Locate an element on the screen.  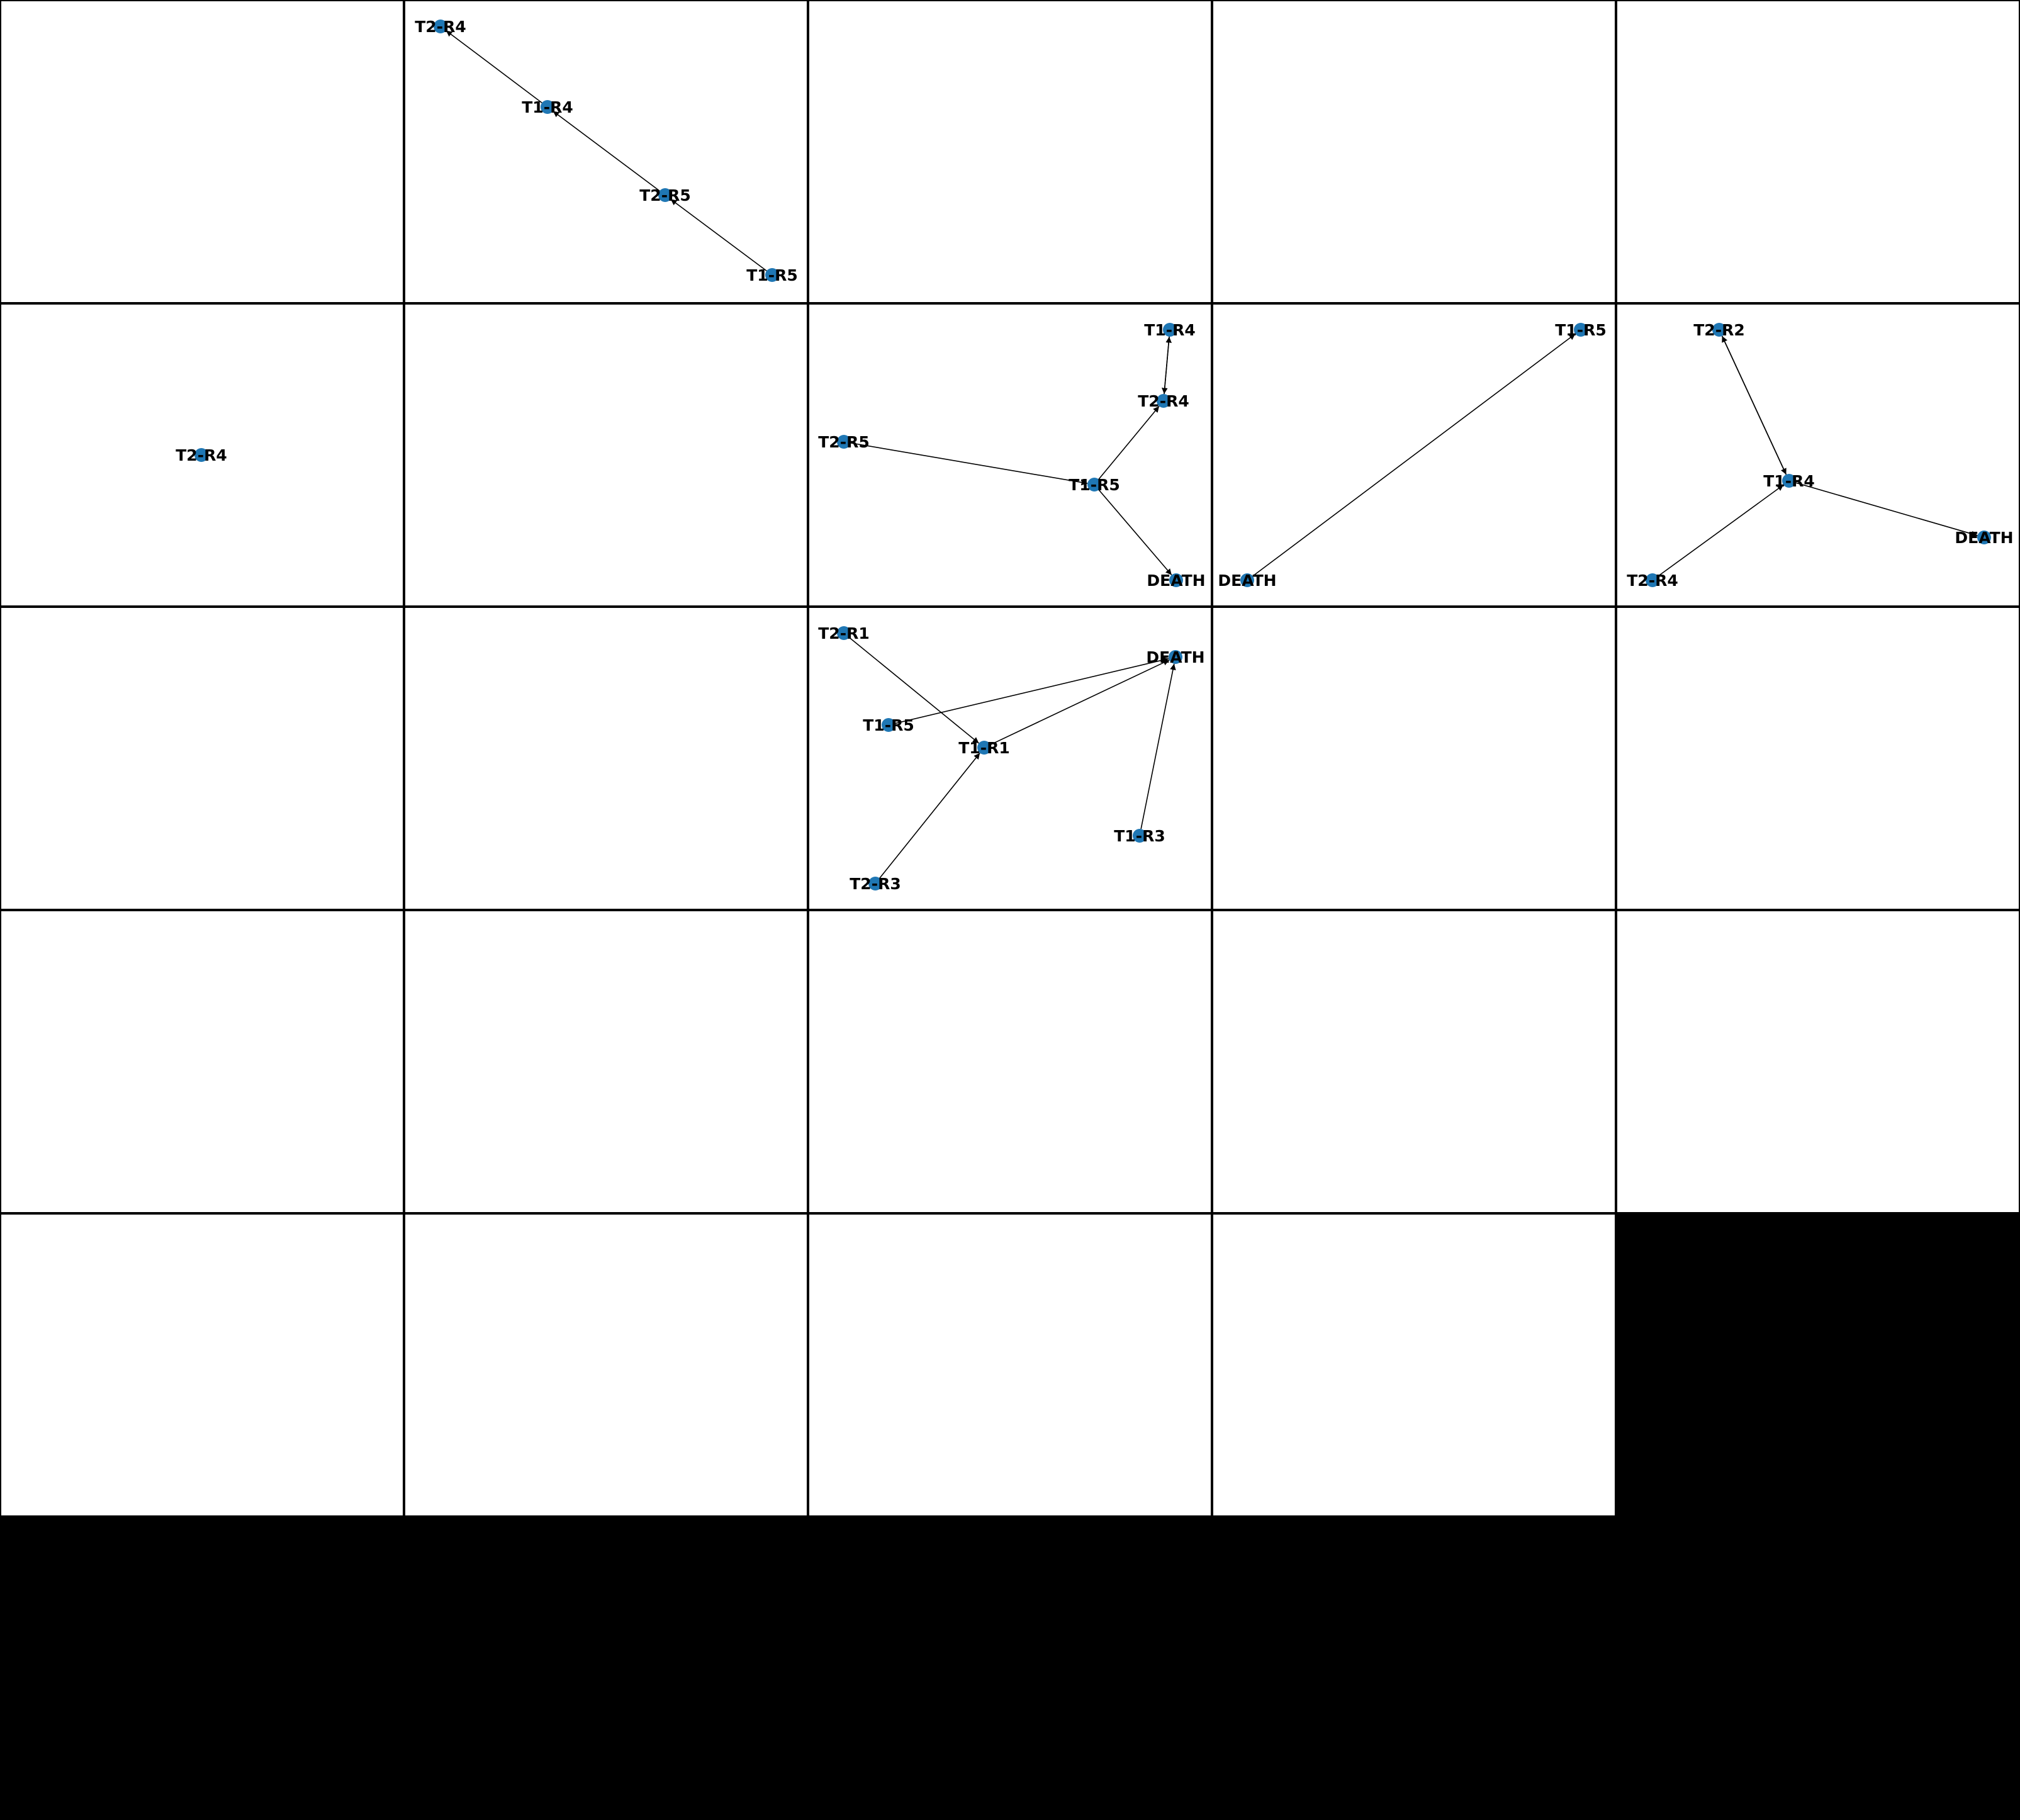
node-label-T2-R3: T2-R3 is located at coordinates (875, 884).